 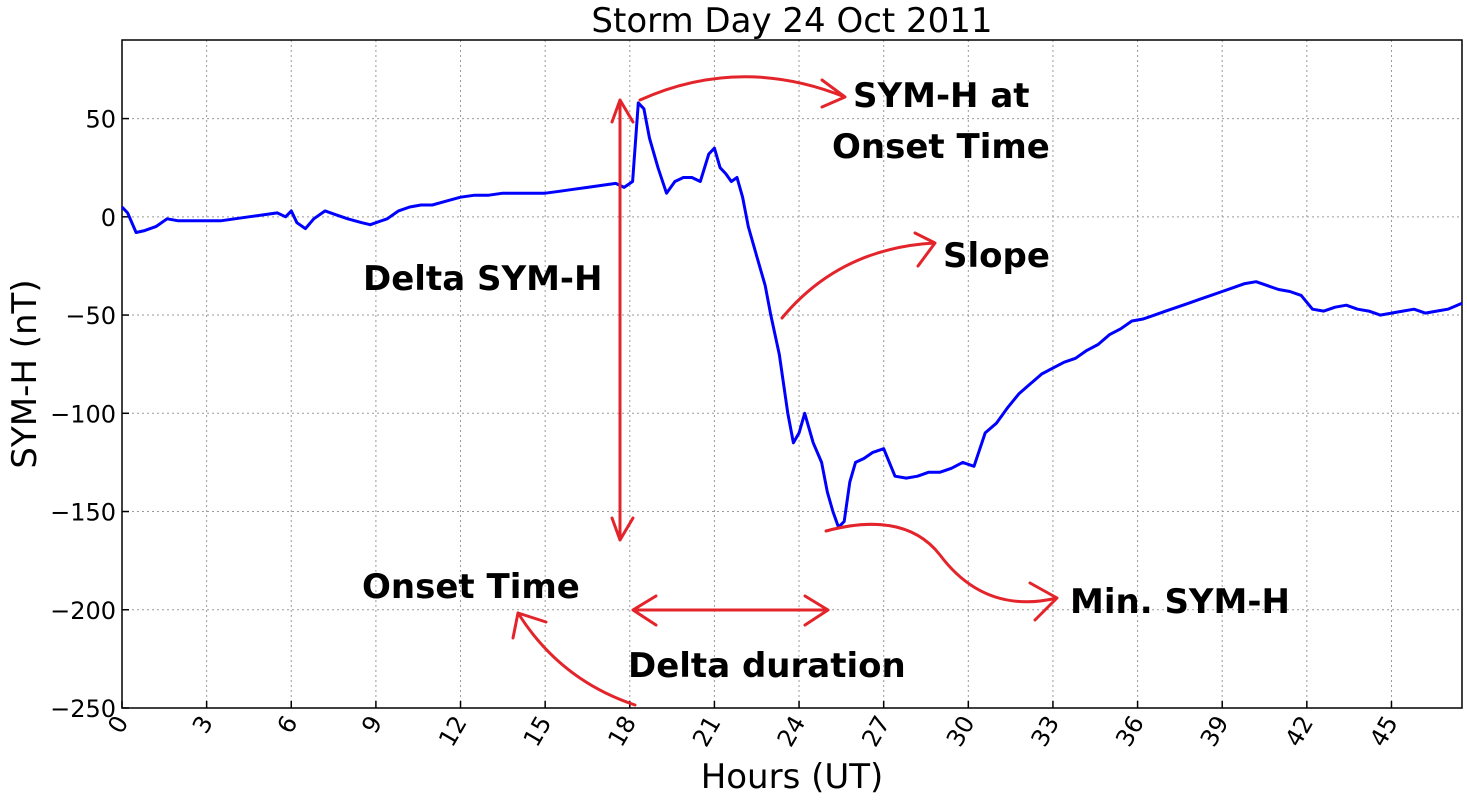 I want to click on y-tick-label: −50, so click(x=90, y=316).